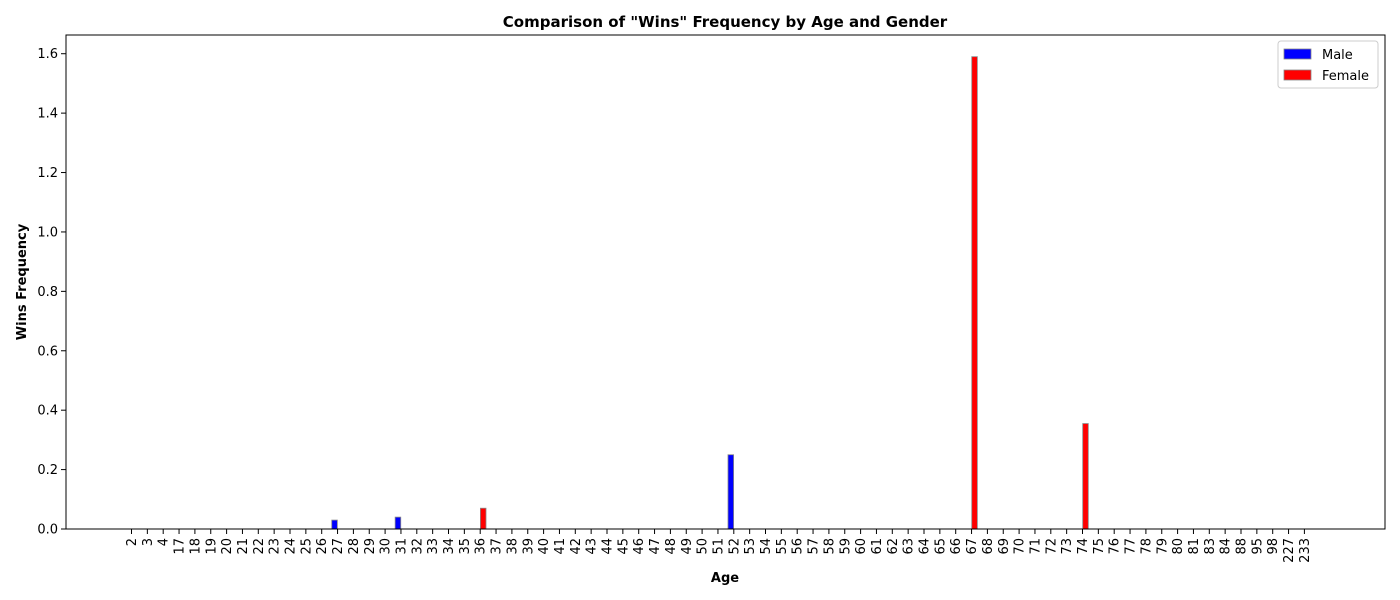 This screenshot has width=1400, height=600. Describe the element at coordinates (465, 546) in the screenshot. I see `x-tick-label: 35` at that location.